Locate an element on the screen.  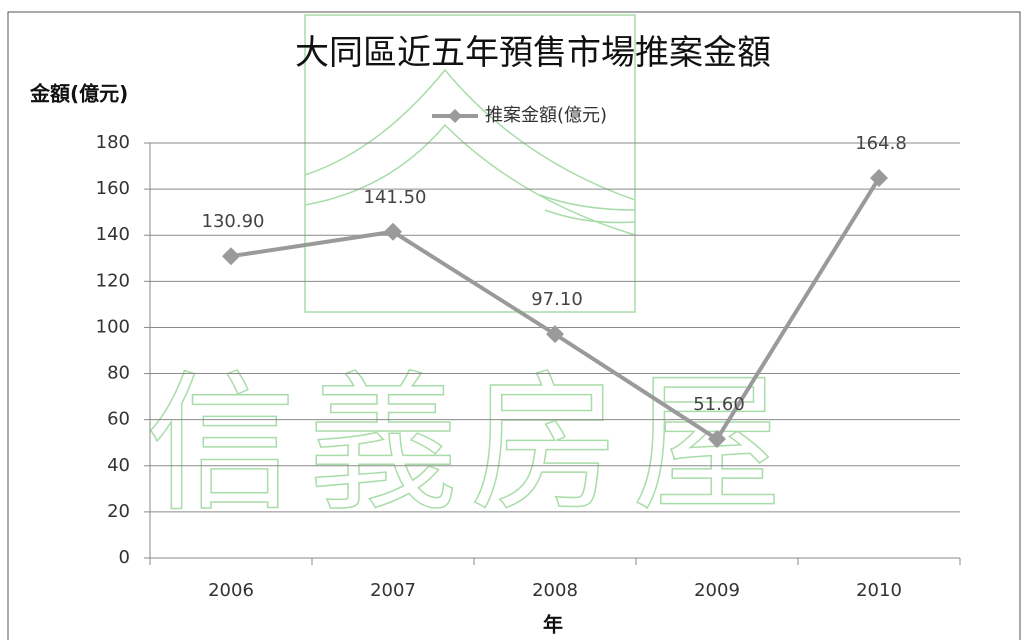
y-tick-label: 20 is located at coordinates (118, 511).